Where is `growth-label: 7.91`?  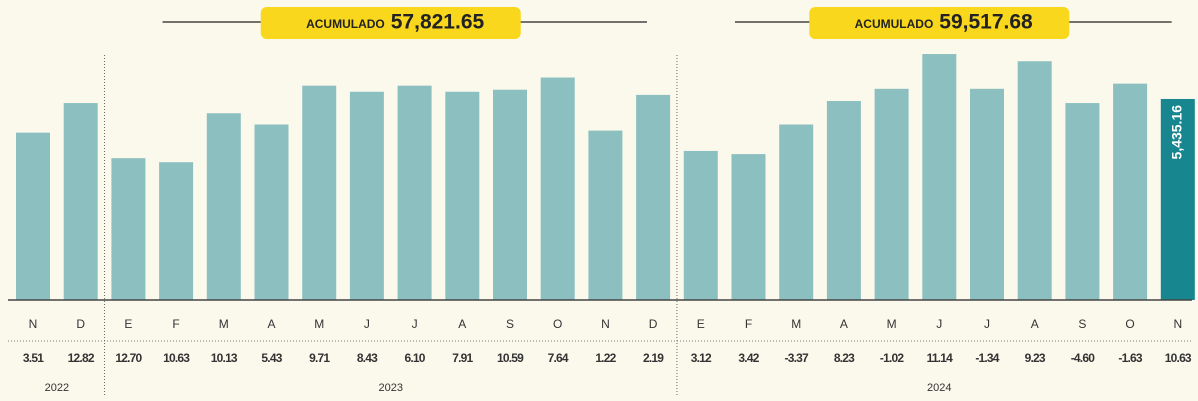
growth-label: 7.91 is located at coordinates (462, 358).